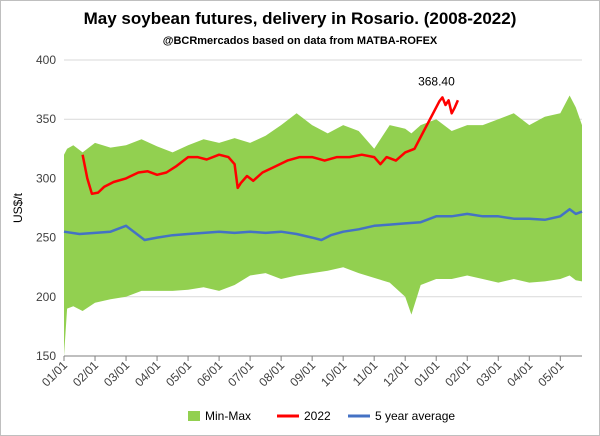 Image resolution: width=600 pixels, height=436 pixels. What do you see at coordinates (46, 60) in the screenshot?
I see `y-tick-label: 400` at bounding box center [46, 60].